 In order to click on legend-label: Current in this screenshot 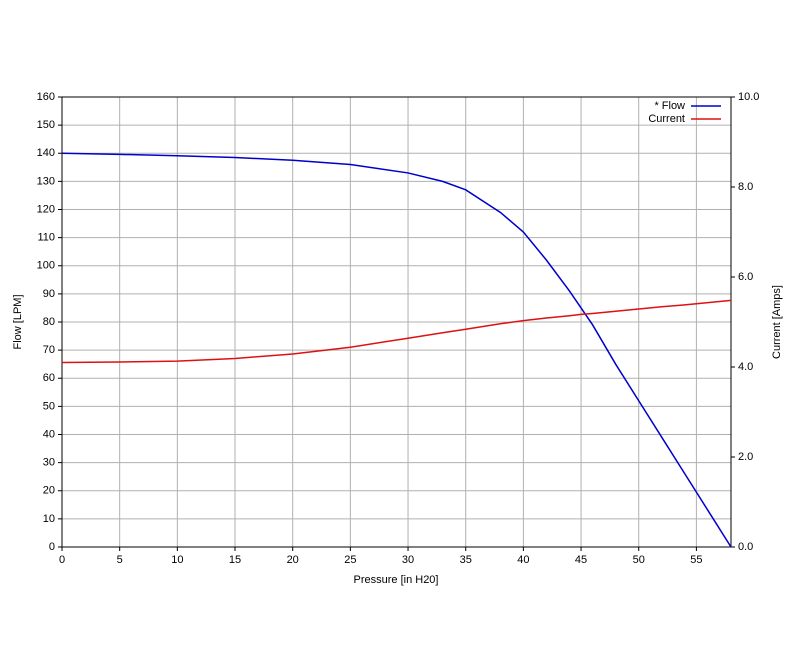, I will do `click(666, 119)`.